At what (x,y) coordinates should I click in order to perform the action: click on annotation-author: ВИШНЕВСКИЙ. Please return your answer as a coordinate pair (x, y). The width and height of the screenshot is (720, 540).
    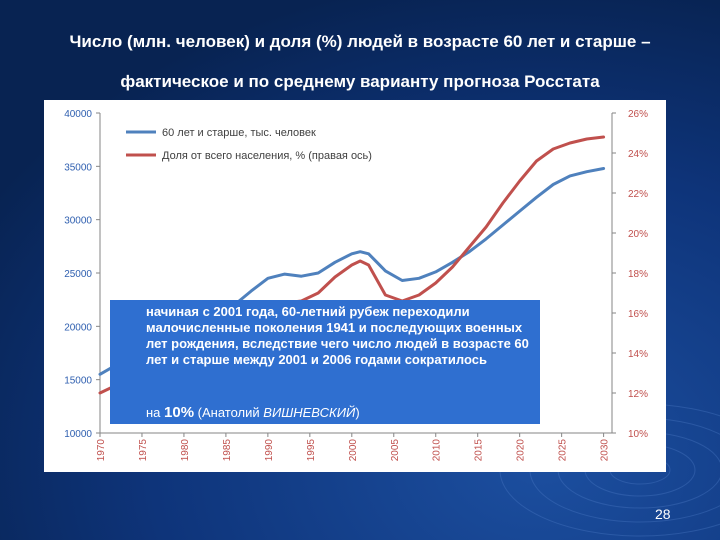
    Looking at the image, I should click on (309, 412).